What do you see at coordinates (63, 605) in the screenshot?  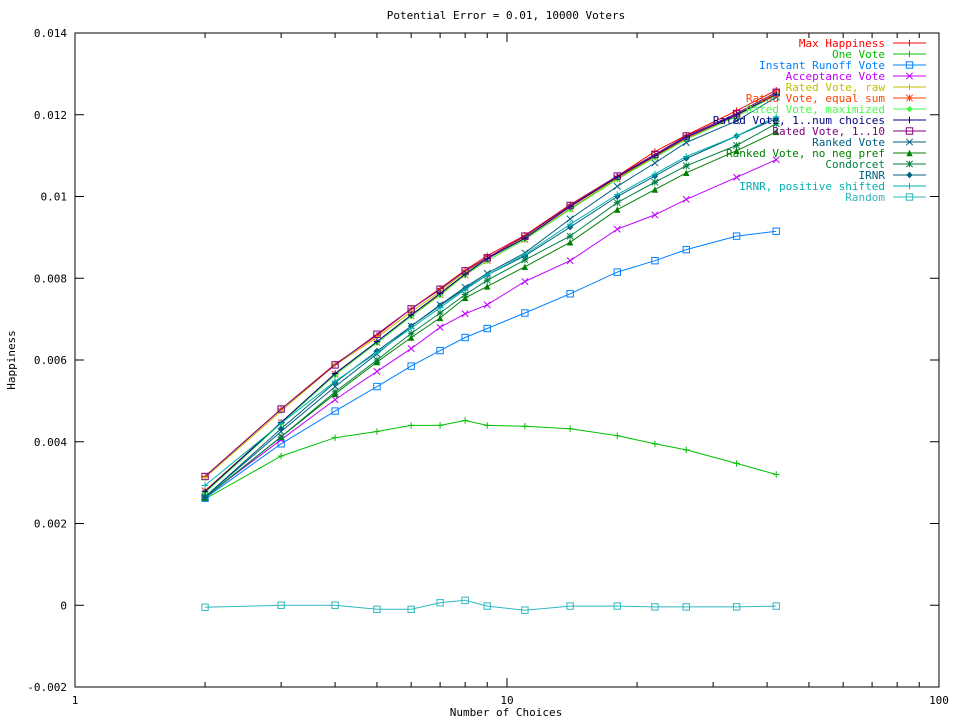 I see `y-tick-label: 0` at bounding box center [63, 605].